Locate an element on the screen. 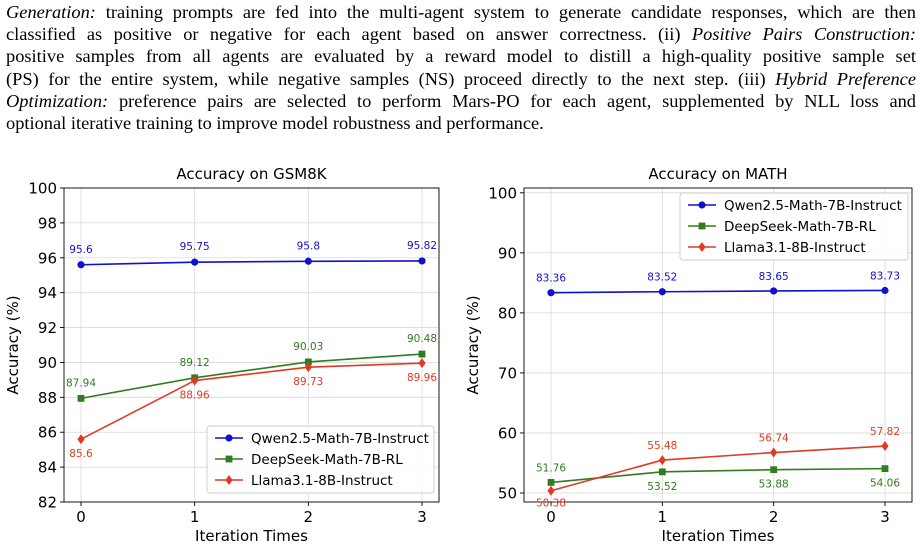 The width and height of the screenshot is (922, 547). series-llama3-1-8b-instruct: 85.6 88.96 89.73 89.96 is located at coordinates (253, 409).